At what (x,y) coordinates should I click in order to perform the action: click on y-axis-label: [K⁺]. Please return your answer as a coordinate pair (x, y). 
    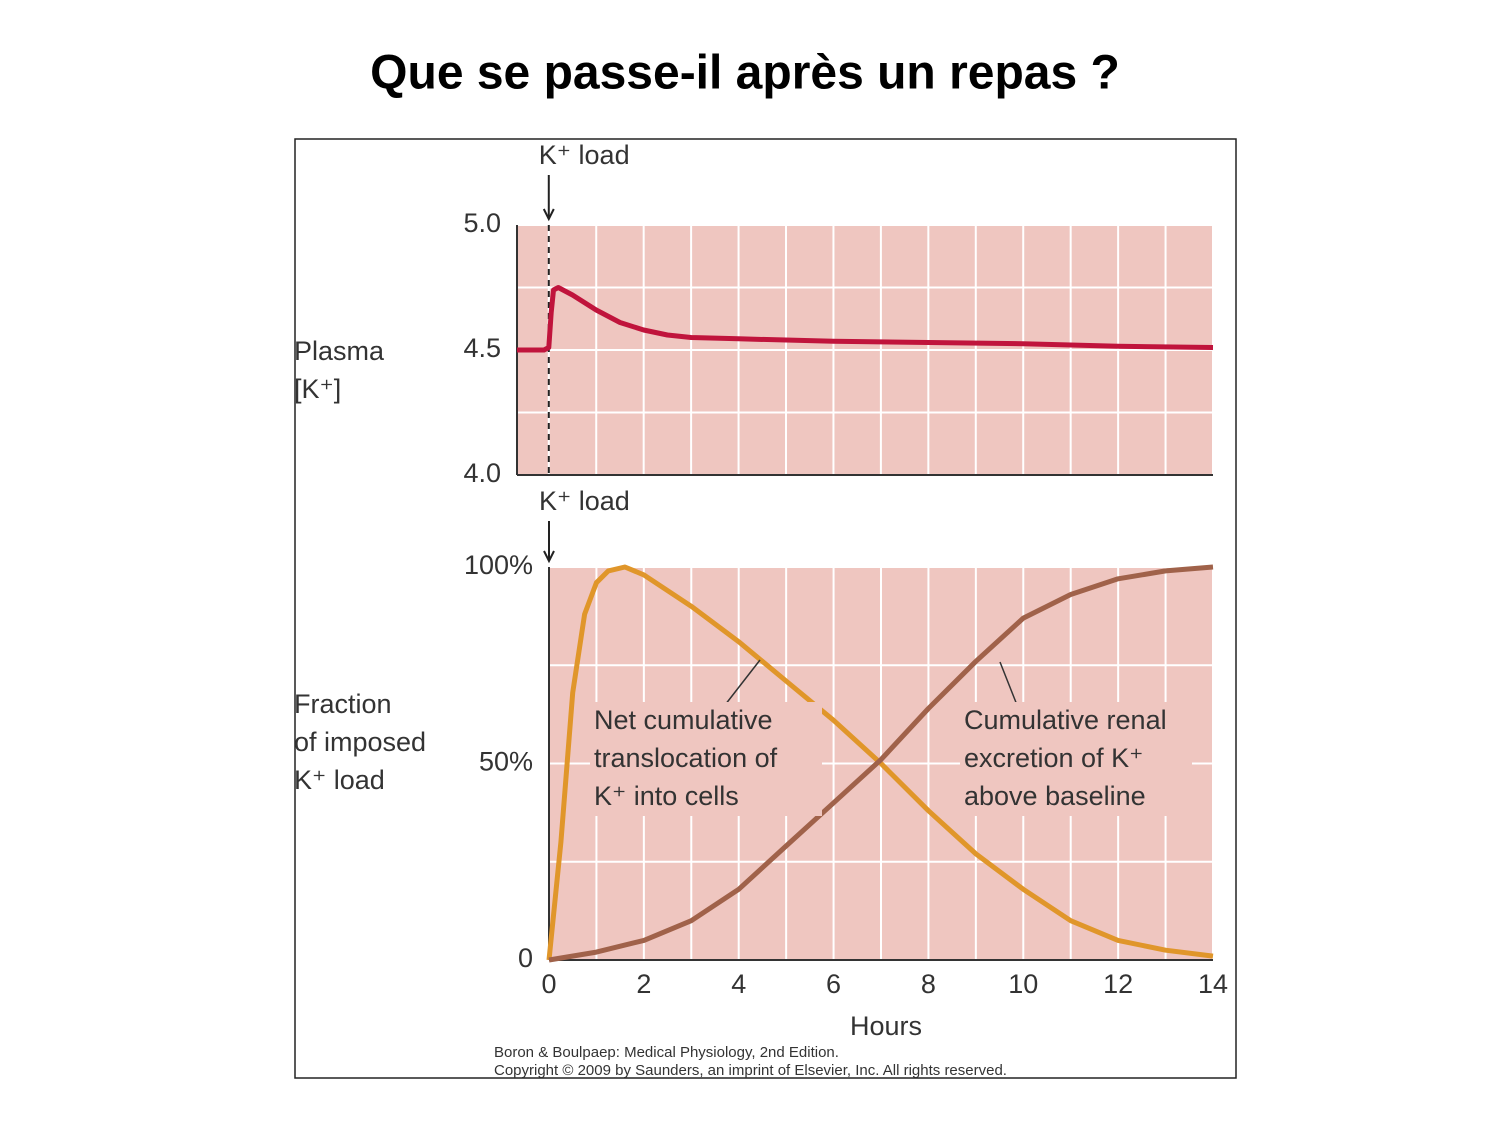
    Looking at the image, I should click on (317, 389).